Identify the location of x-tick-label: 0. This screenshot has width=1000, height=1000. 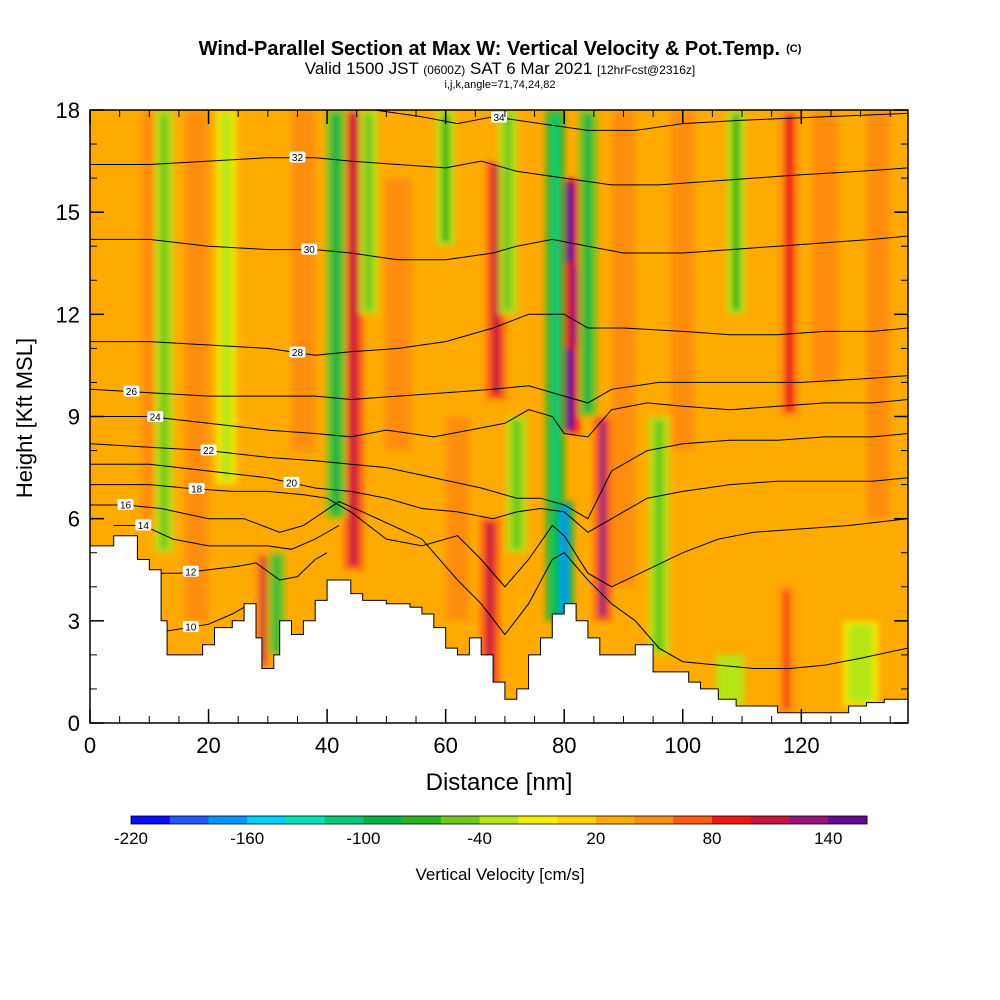
(90, 745).